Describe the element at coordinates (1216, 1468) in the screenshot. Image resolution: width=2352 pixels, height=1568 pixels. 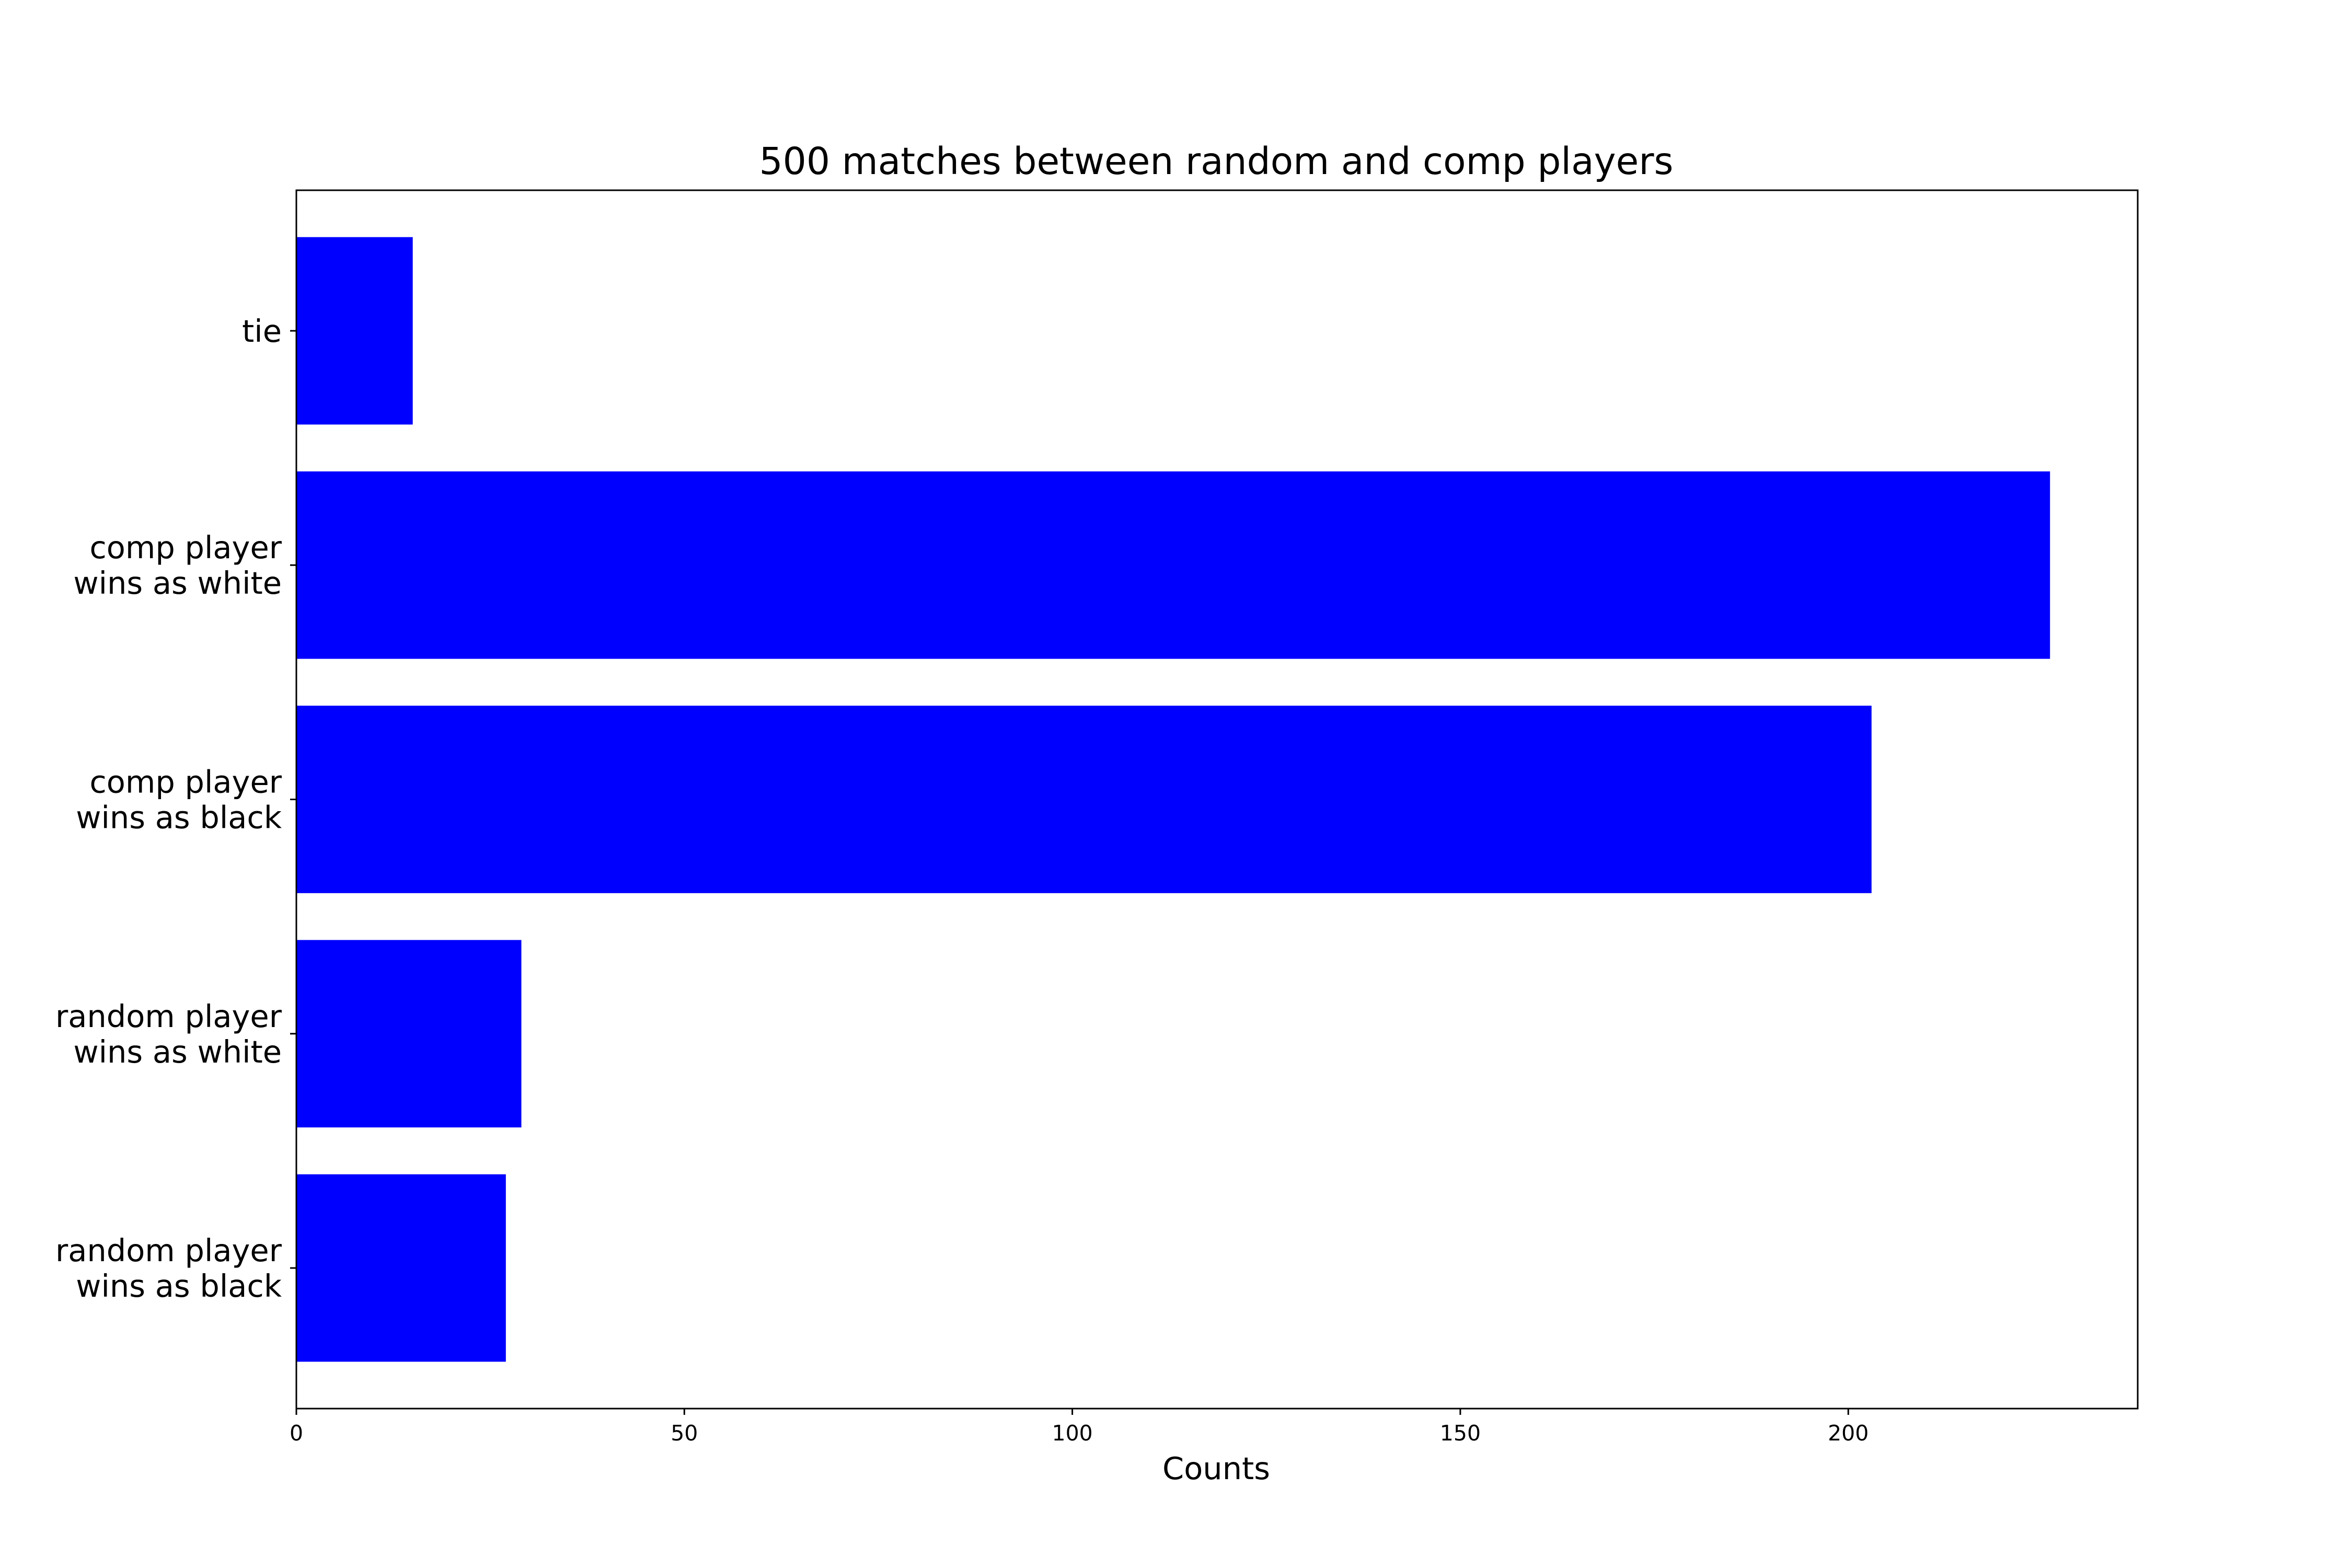
I see `x-axis-label: Counts` at that location.